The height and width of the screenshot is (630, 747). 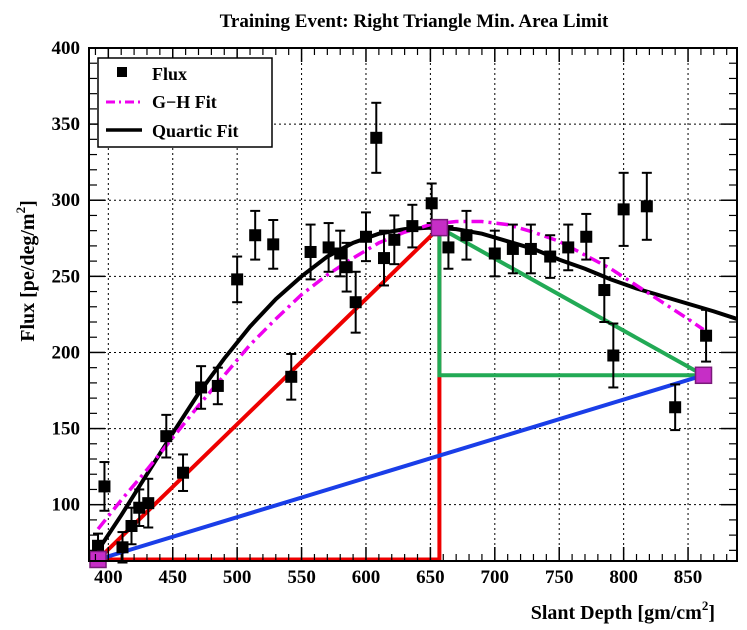 What do you see at coordinates (195, 131) in the screenshot?
I see `legend-label-quartic-fit: Quartic Fit` at bounding box center [195, 131].